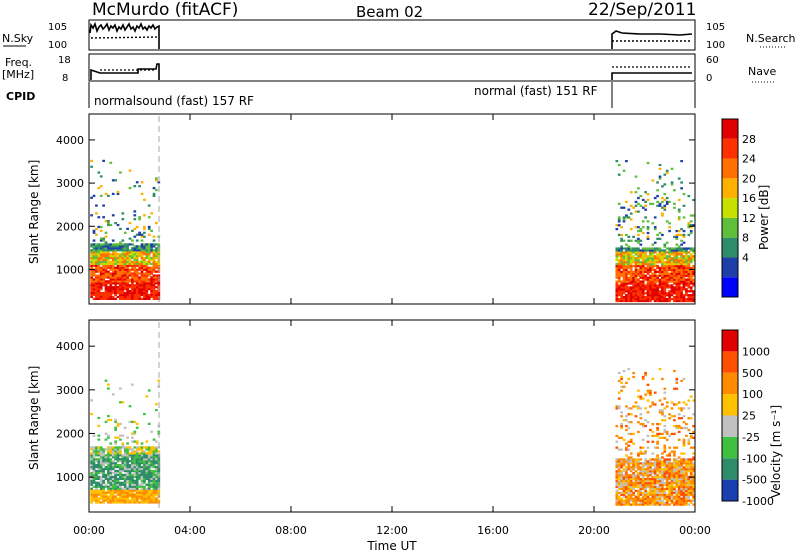 The image size is (800, 554). What do you see at coordinates (776, 451) in the screenshot?
I see `velocity-colorbar-label: Velocity [m s⁻¹]` at bounding box center [776, 451].